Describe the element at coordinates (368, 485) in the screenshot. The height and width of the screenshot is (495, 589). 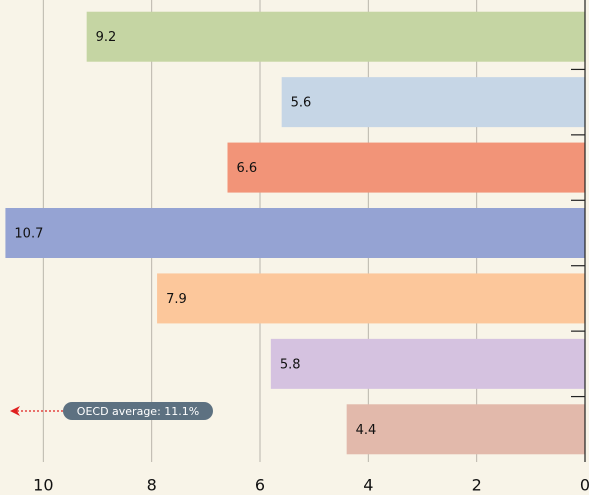
I see `x-tick-label: 4` at that location.